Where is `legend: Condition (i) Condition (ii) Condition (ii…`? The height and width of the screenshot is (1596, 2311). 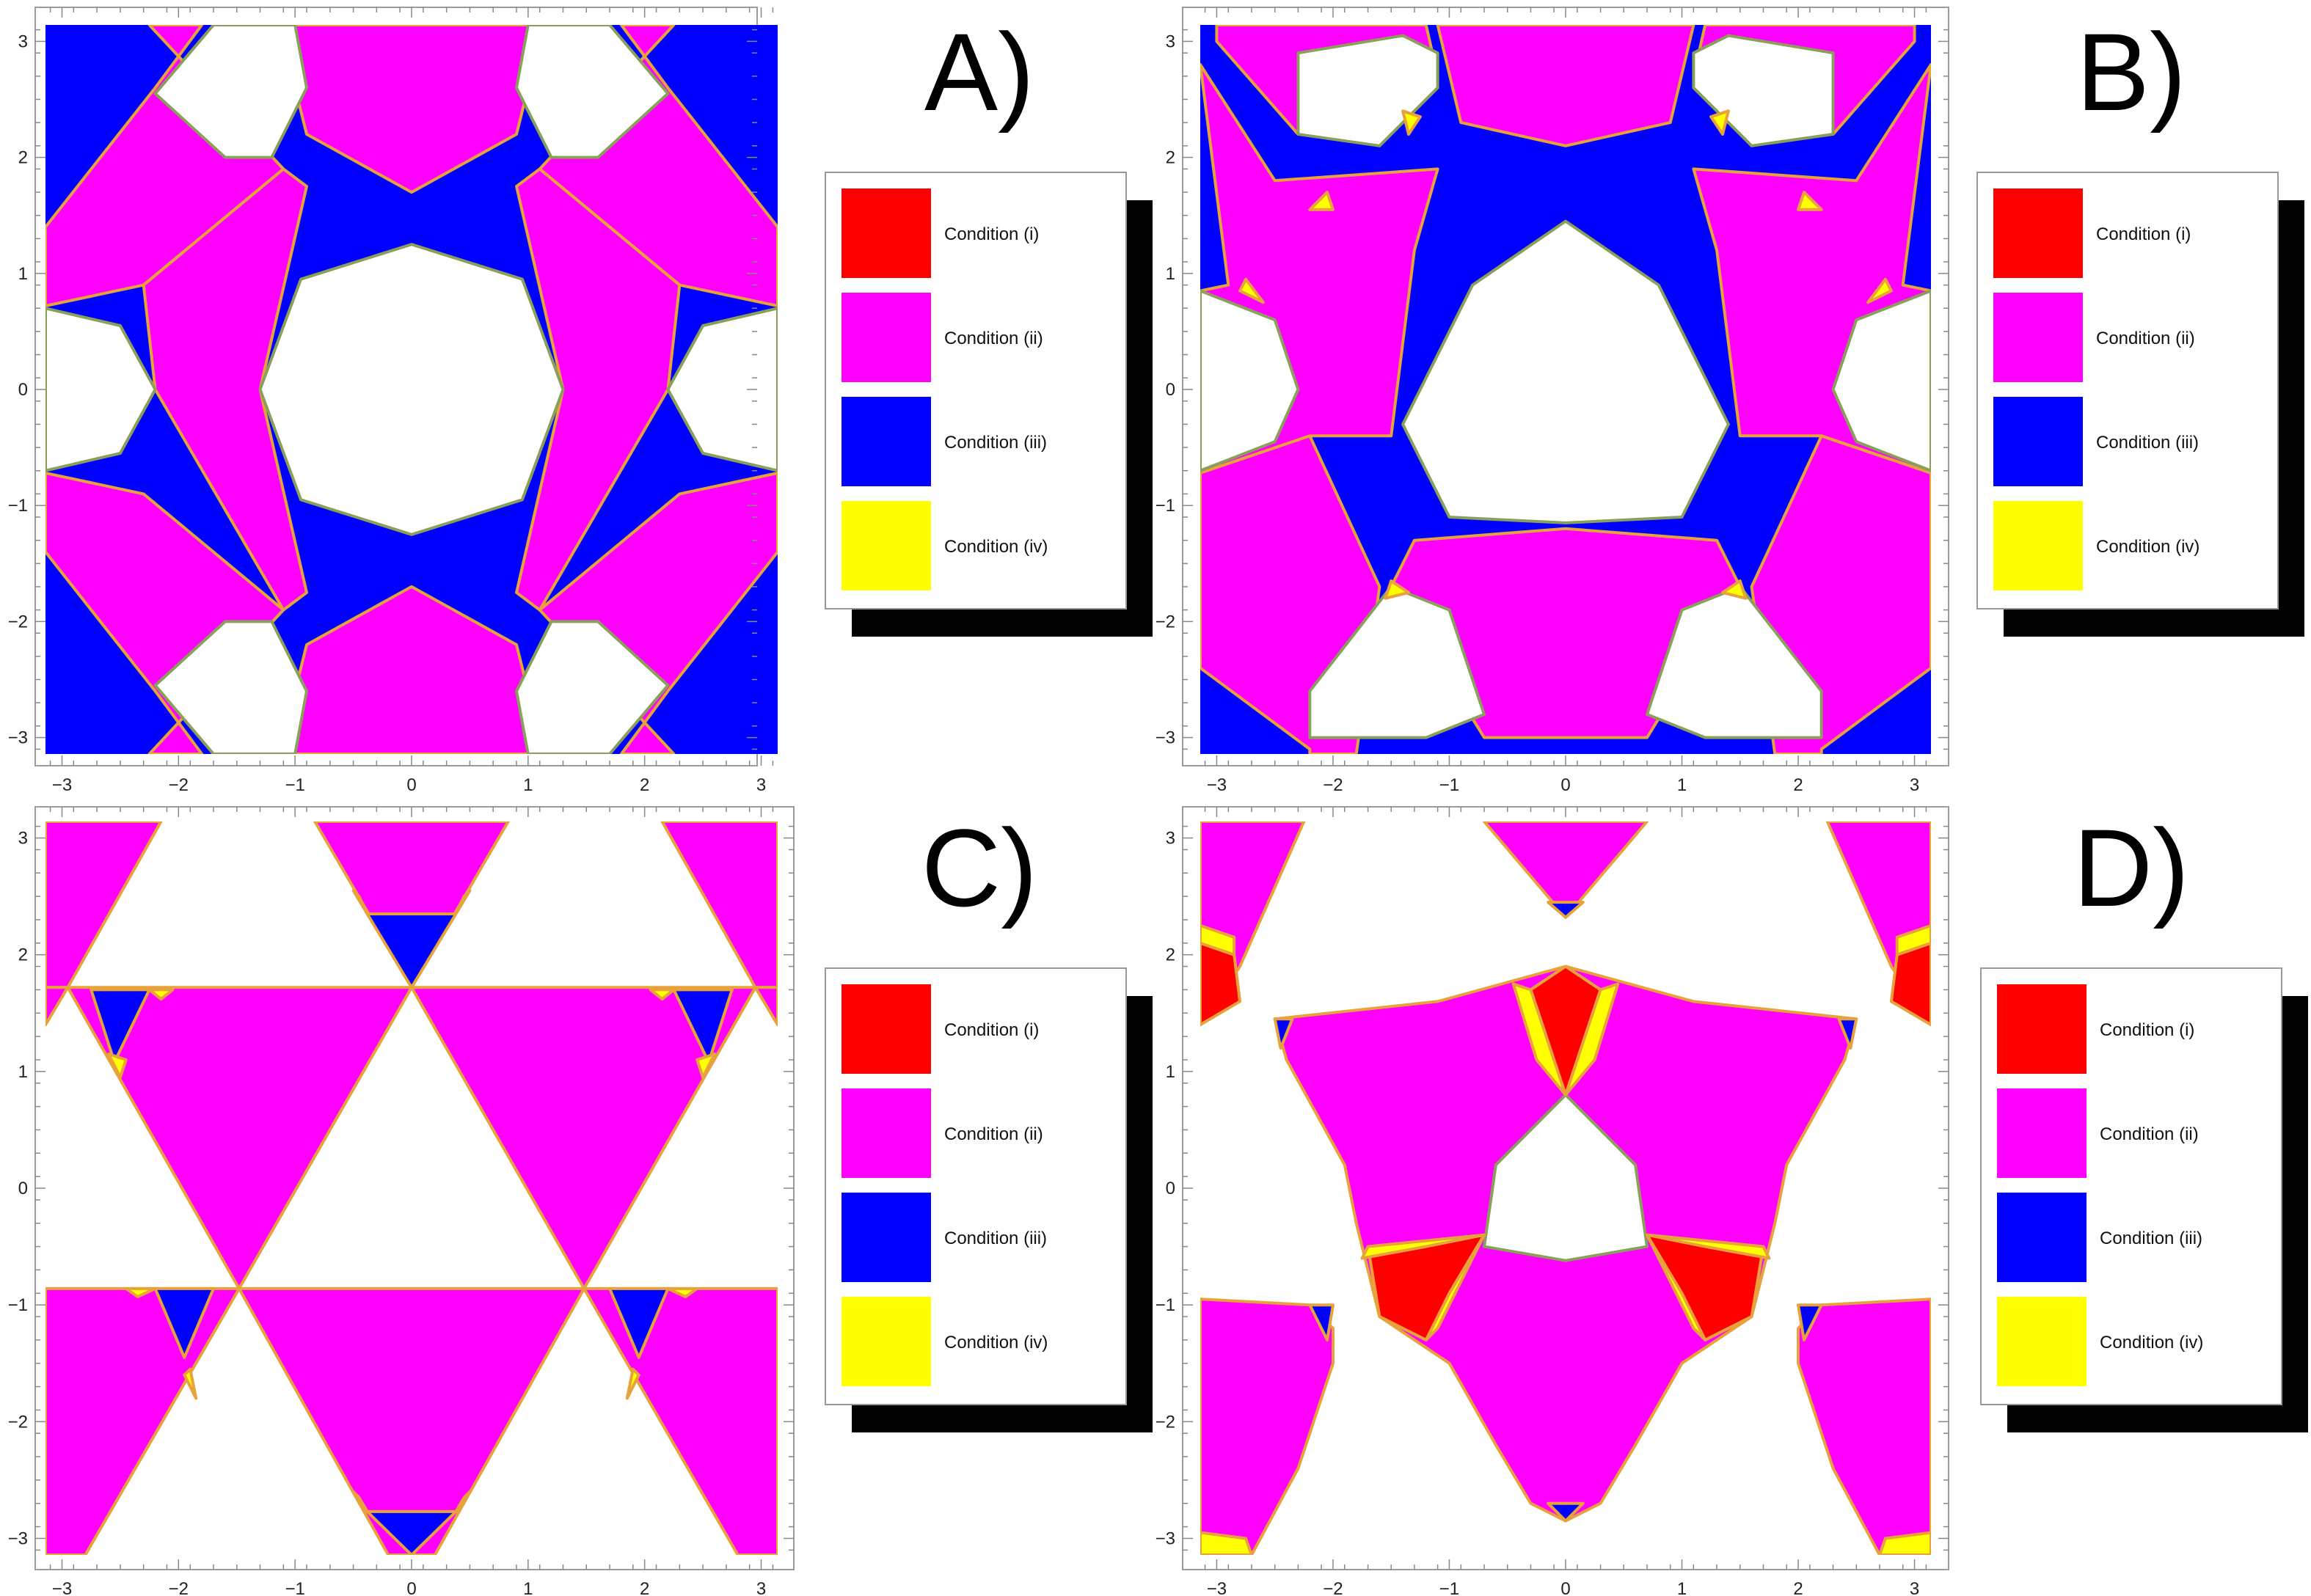 legend: Condition (i) Condition (ii) Condition (ii… is located at coordinates (2144, 1199).